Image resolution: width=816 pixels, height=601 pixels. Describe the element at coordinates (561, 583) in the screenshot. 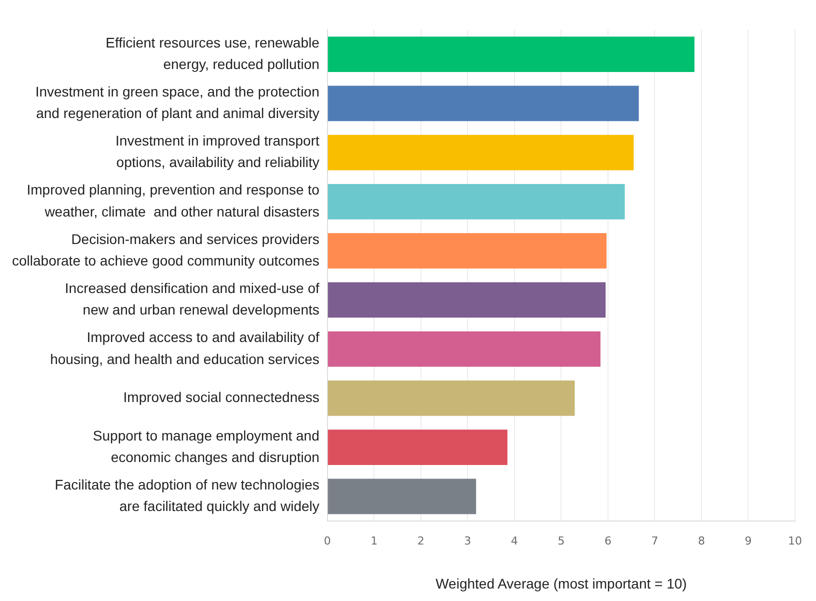

I see `x-axis-title: Weighted Average (most important = 10)` at that location.